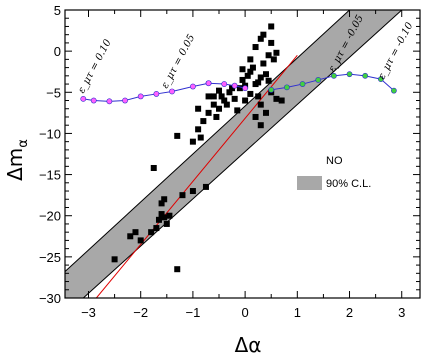 This screenshot has width=431, height=356. What do you see at coordinates (297, 312) in the screenshot?
I see `x-tick-label: 1` at bounding box center [297, 312].